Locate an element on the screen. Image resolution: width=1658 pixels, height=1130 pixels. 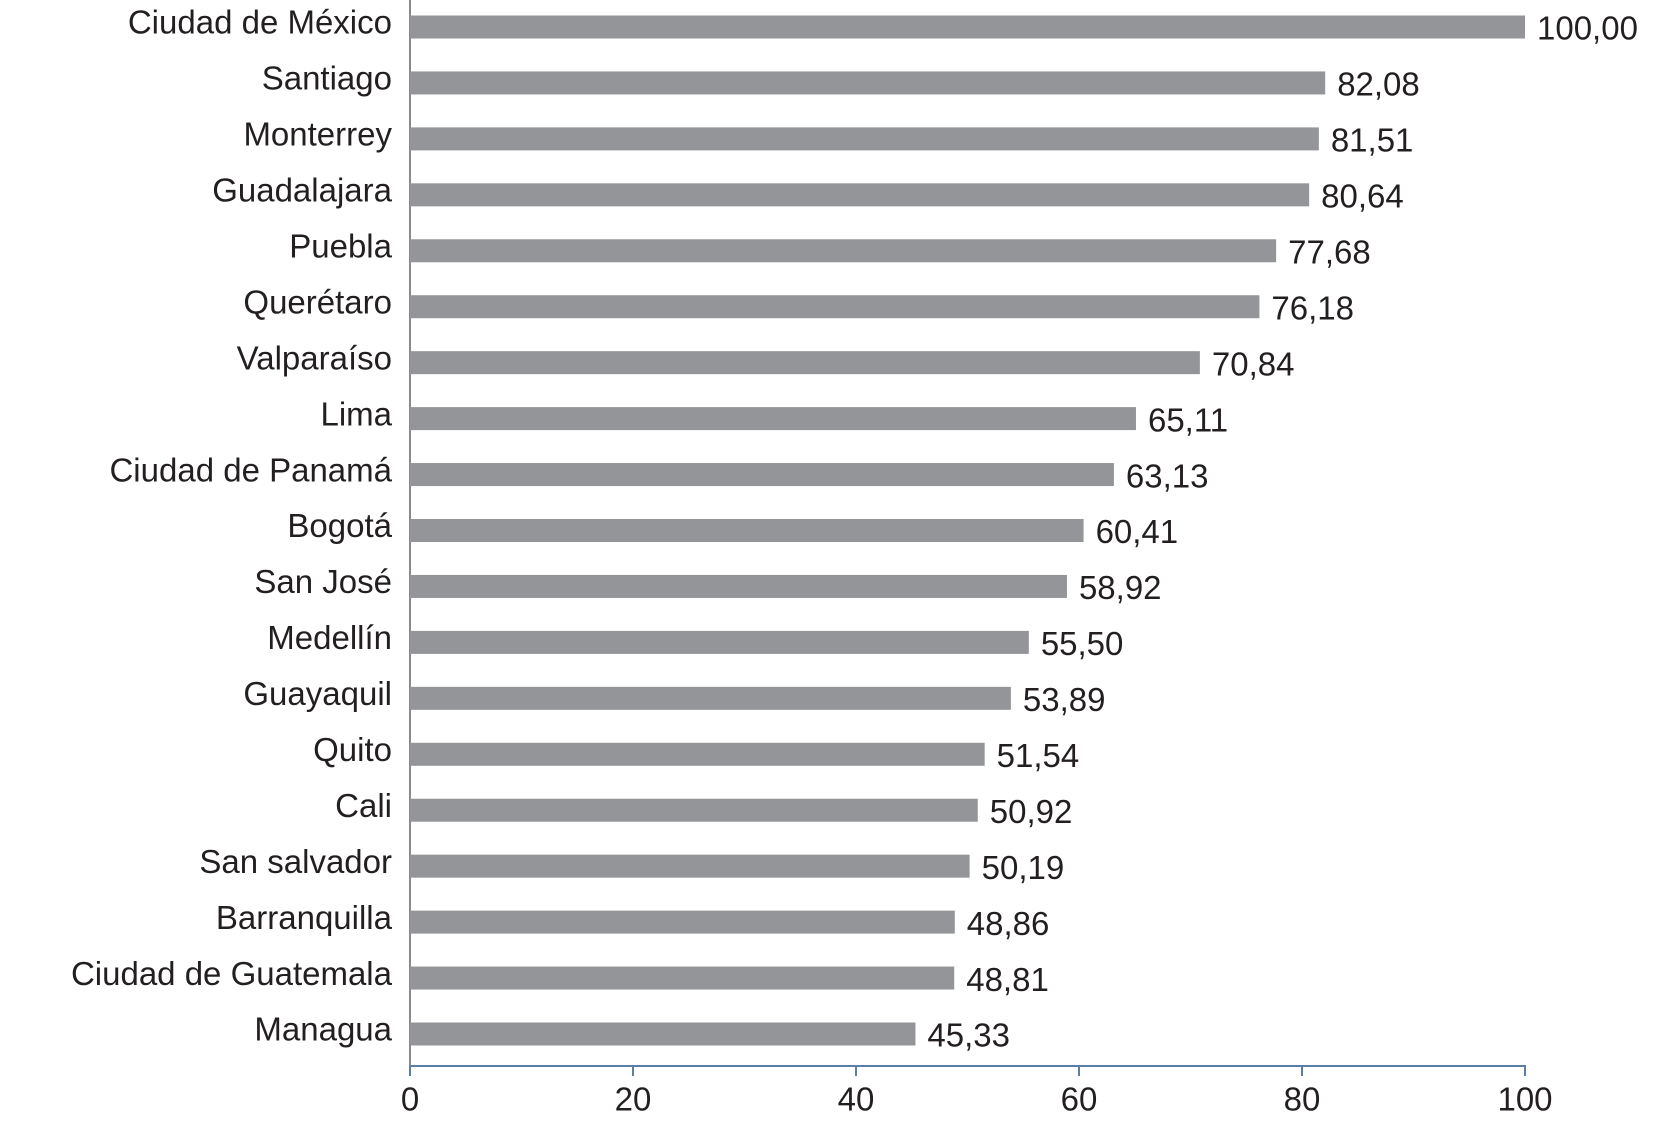
x-tick-label: 40 is located at coordinates (856, 1099).